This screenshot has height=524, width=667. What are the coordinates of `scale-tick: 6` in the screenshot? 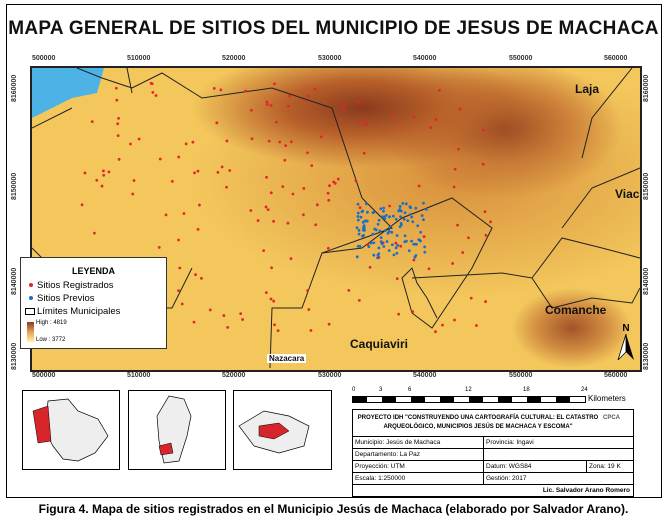 It's located at (410, 390).